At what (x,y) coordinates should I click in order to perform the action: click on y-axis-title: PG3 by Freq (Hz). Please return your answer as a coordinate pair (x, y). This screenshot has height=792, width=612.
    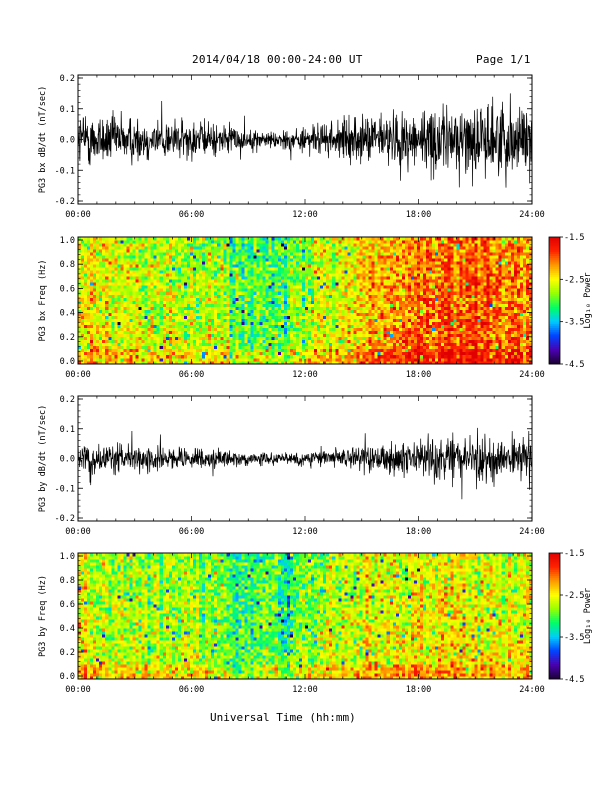
    Looking at the image, I should click on (43, 616).